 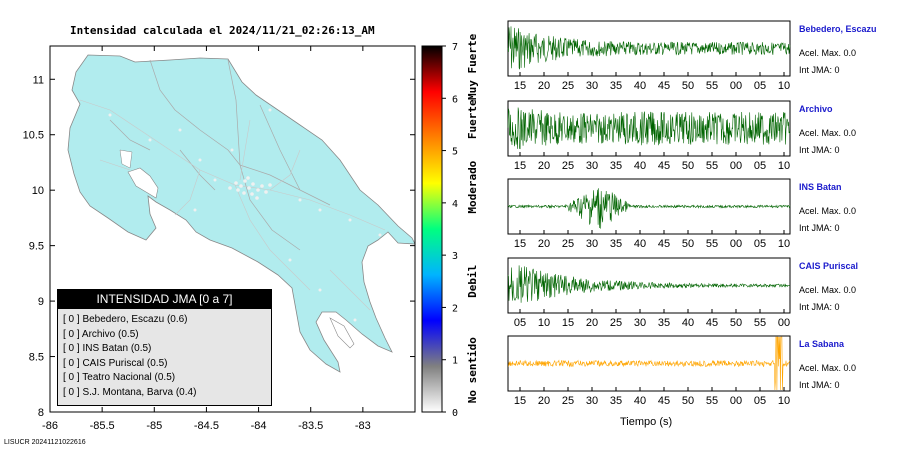 I want to click on nicoya-inner, so click(x=126, y=159).